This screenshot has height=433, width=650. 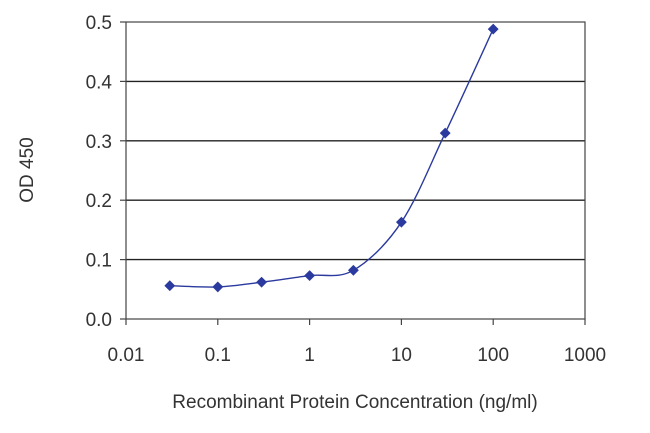 What do you see at coordinates (126, 355) in the screenshot?
I see `x-tick-label: 0.01` at bounding box center [126, 355].